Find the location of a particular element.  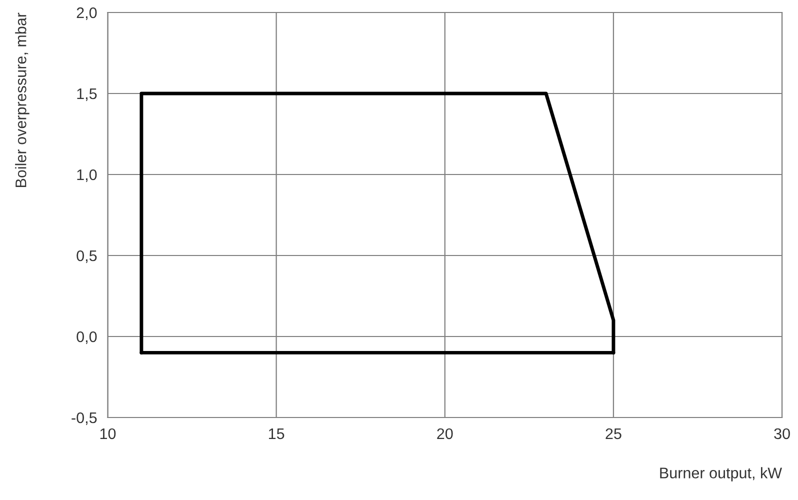

y-tick-label: 0,5 is located at coordinates (86, 256).